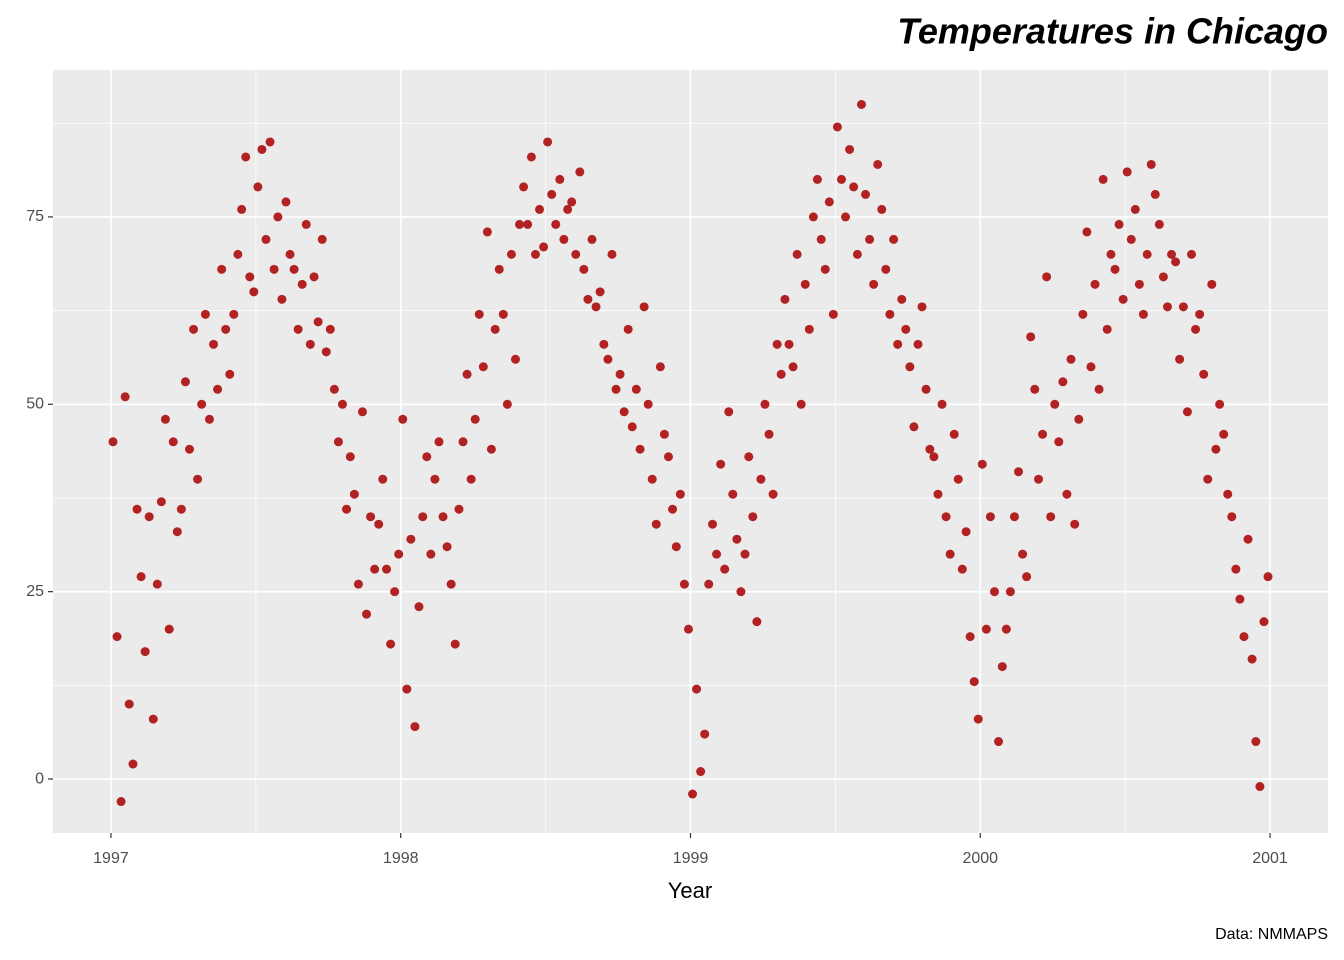 This screenshot has width=1344, height=960. I want to click on caption: Data: NMMAPS, so click(1271, 934).